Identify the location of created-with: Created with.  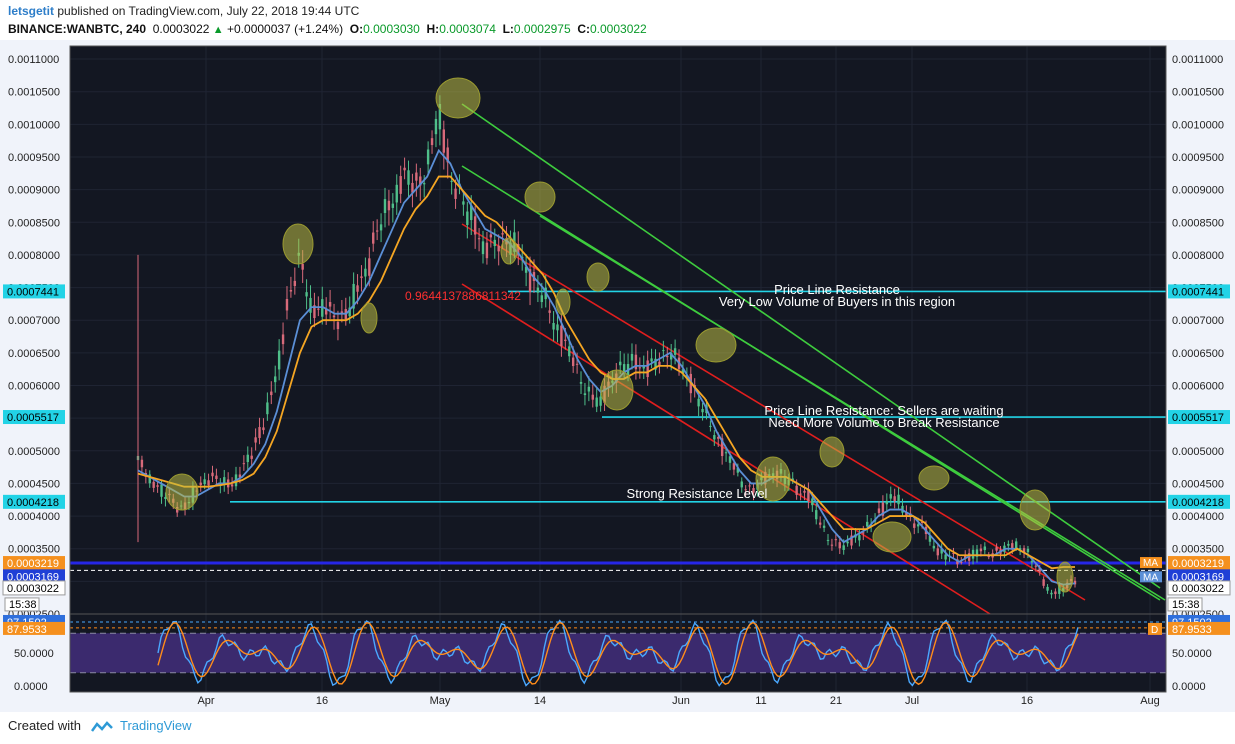
(44, 725).